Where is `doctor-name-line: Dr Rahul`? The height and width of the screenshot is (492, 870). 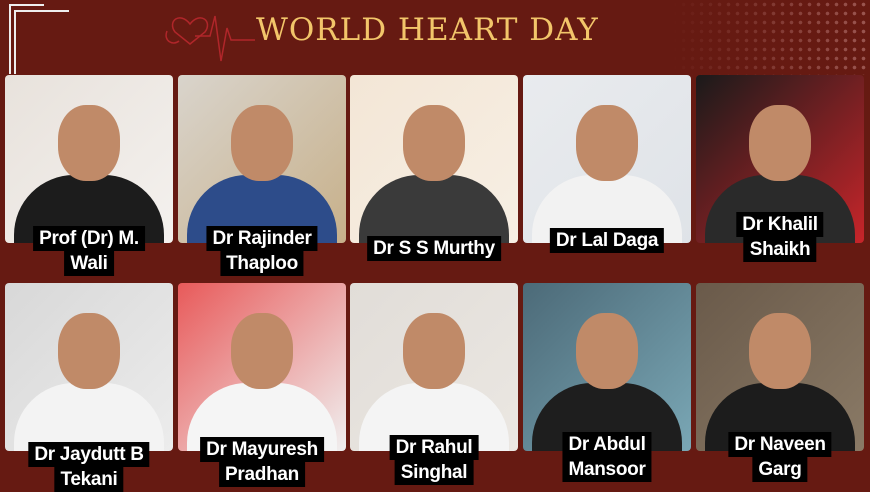 doctor-name-line: Dr Rahul is located at coordinates (434, 447).